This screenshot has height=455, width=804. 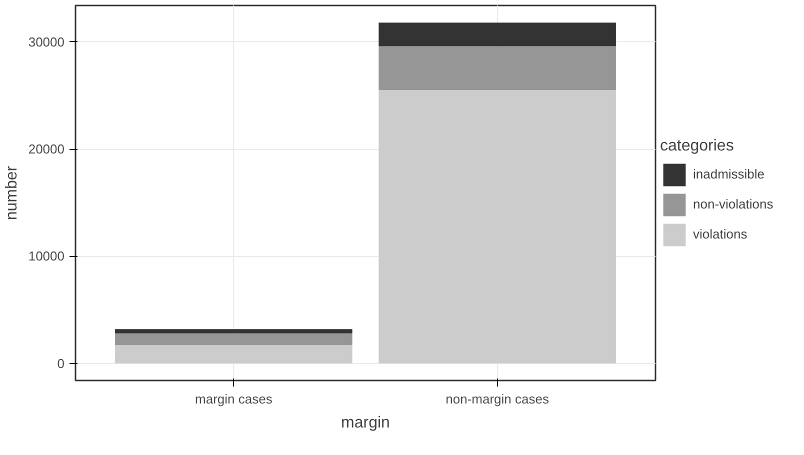 What do you see at coordinates (498, 399) in the screenshot?
I see `x-tick-label: non-margin cases` at bounding box center [498, 399].